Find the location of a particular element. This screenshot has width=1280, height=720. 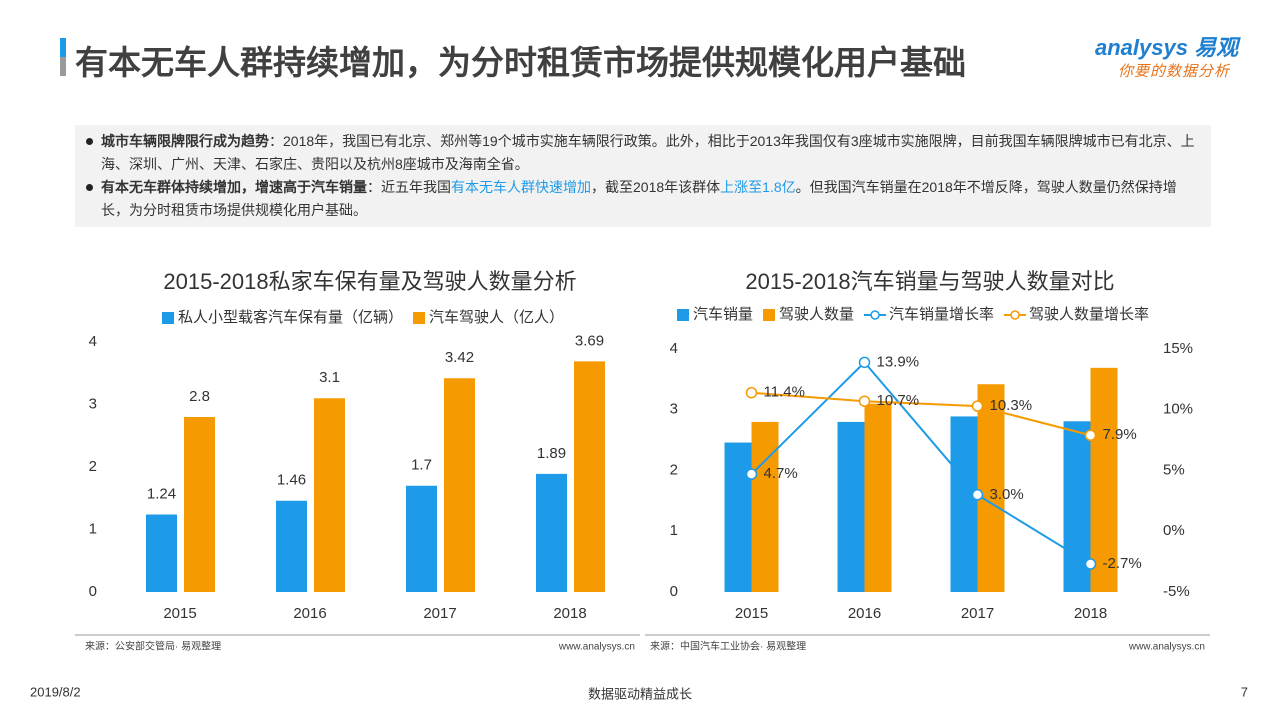

footer-slogan: 数据驱动精益成长 is located at coordinates (640, 693).